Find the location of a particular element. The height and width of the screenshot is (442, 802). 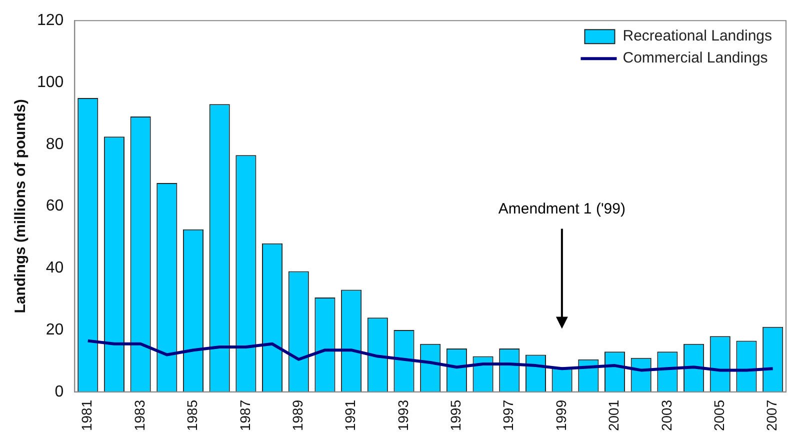

y-axis-title: Landings (millions of pounds) is located at coordinates (21, 206).